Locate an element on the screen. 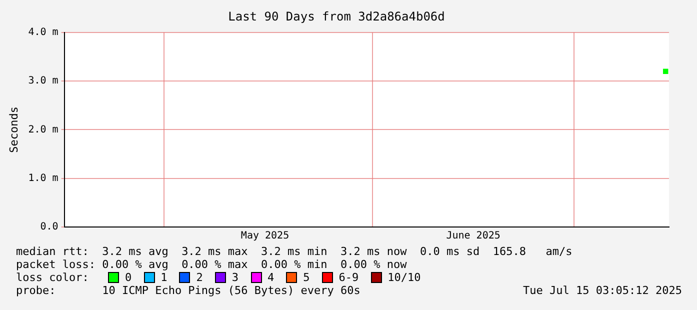 The width and height of the screenshot is (697, 310). text: 10/10 is located at coordinates (403, 277).